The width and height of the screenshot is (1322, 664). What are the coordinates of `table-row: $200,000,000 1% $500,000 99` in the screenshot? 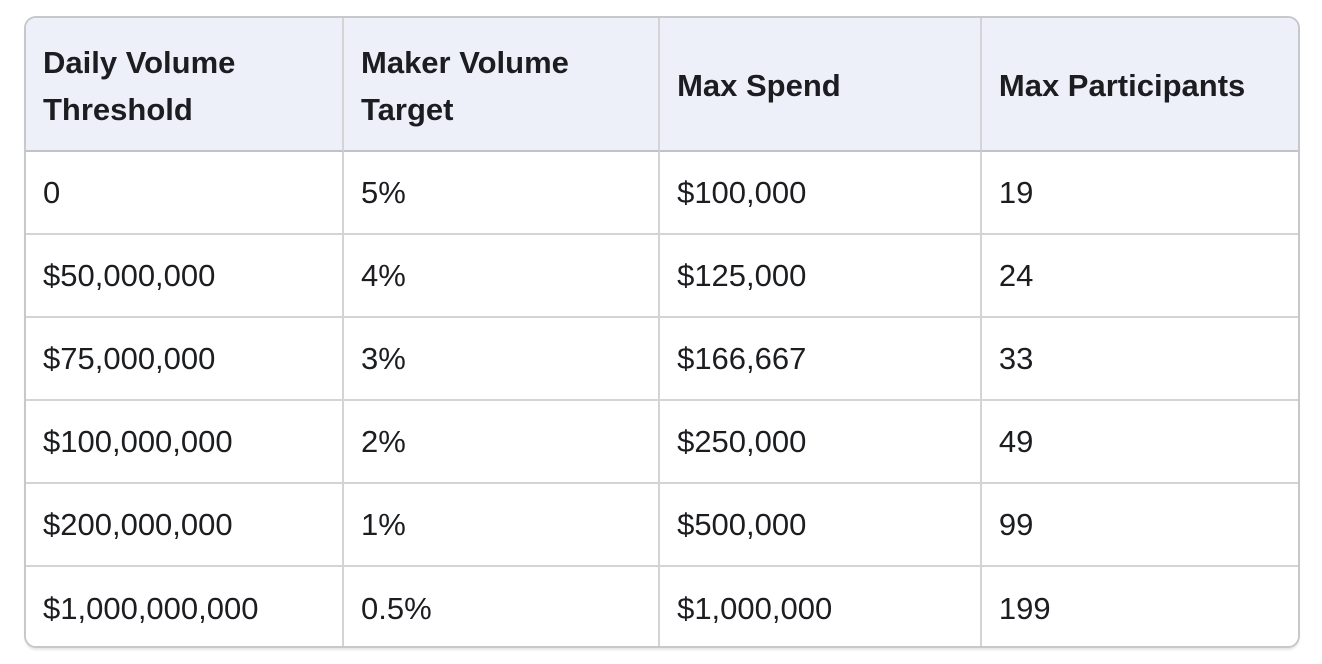 It's located at (662, 525).